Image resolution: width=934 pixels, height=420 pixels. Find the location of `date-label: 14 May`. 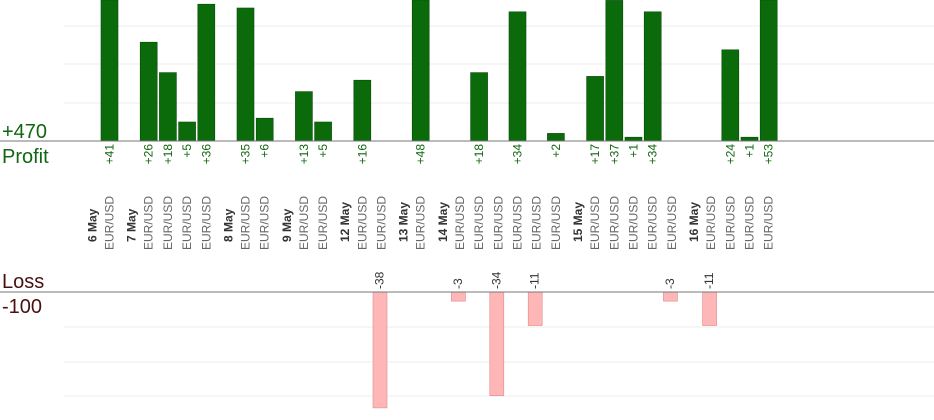

date-label: 14 May is located at coordinates (443, 222).